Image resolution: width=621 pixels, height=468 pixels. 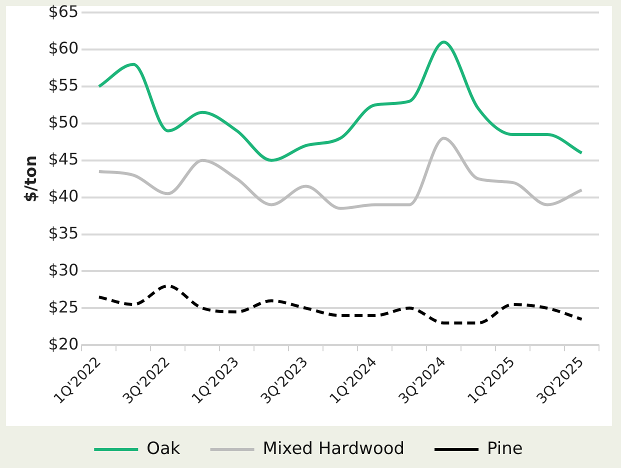 What do you see at coordinates (63, 344) in the screenshot?
I see `y-tick-label: $20` at bounding box center [63, 344].